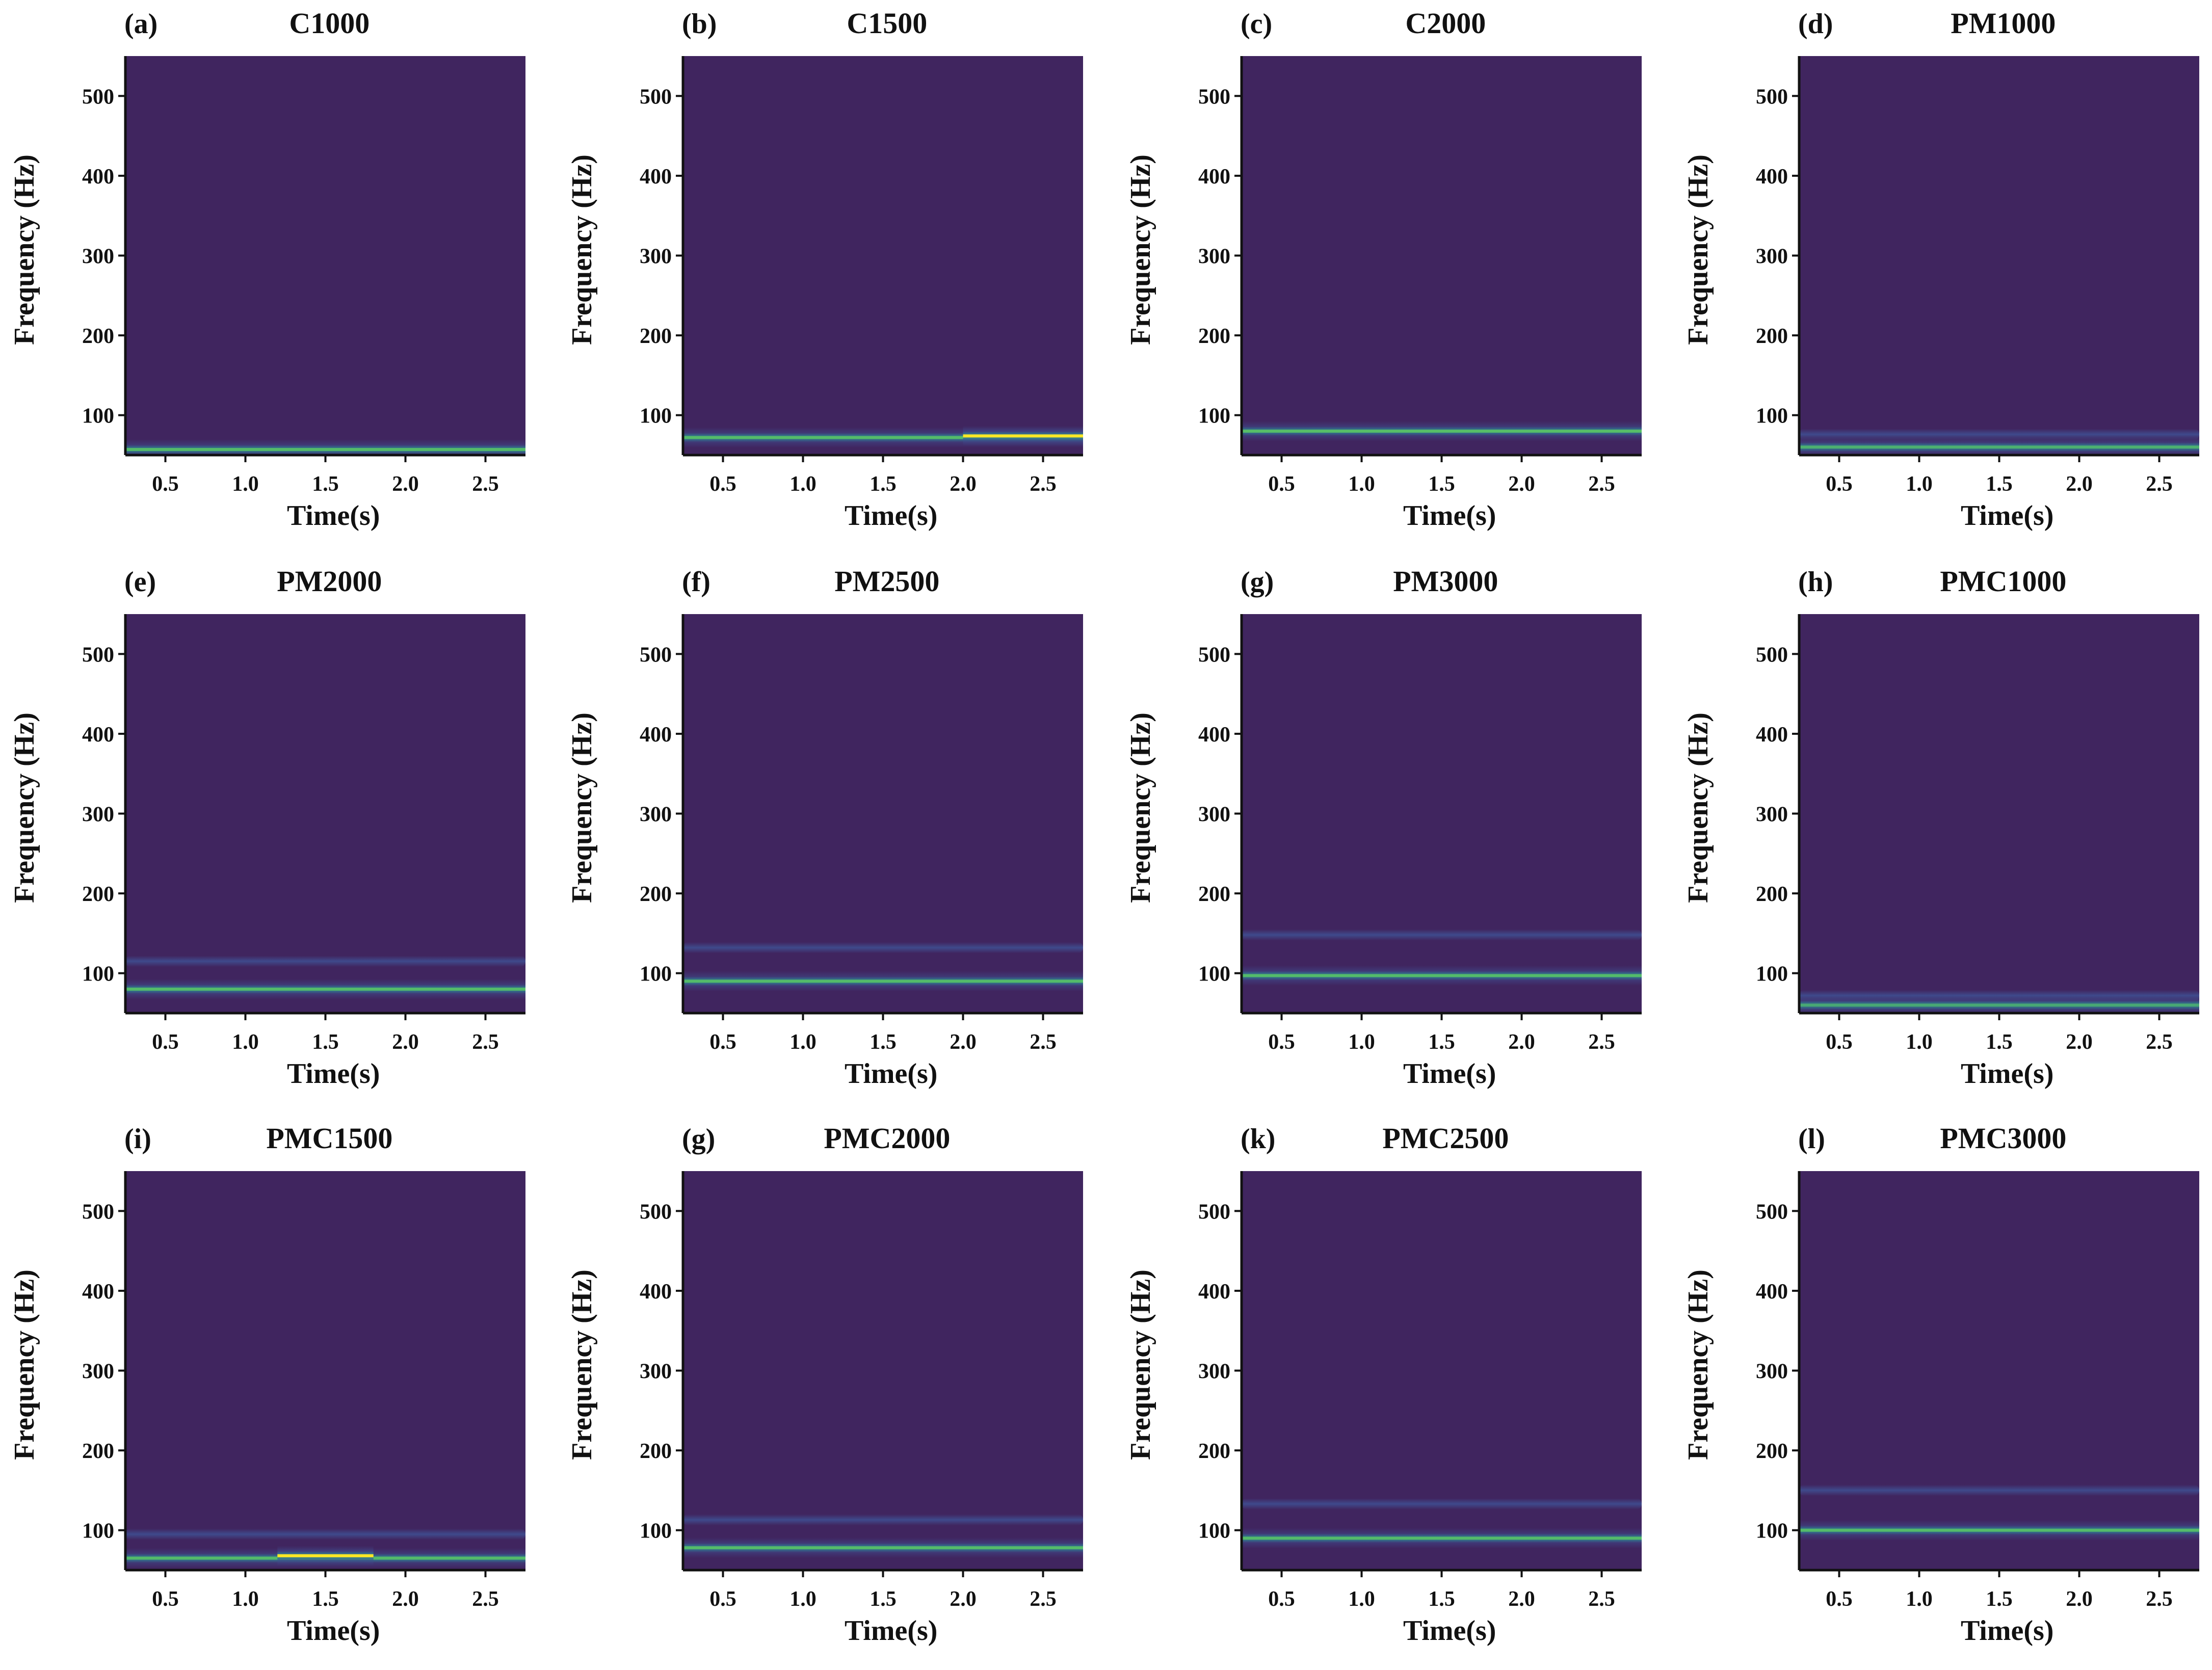  What do you see at coordinates (2003, 1138) in the screenshot?
I see `panel-title: PMC3000` at bounding box center [2003, 1138].